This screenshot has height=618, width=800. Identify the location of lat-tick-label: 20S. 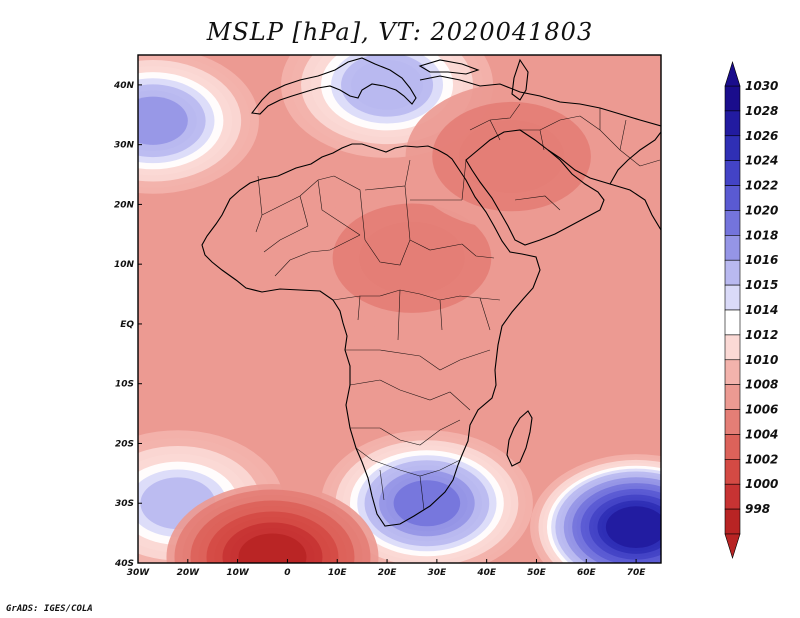
(124, 444).